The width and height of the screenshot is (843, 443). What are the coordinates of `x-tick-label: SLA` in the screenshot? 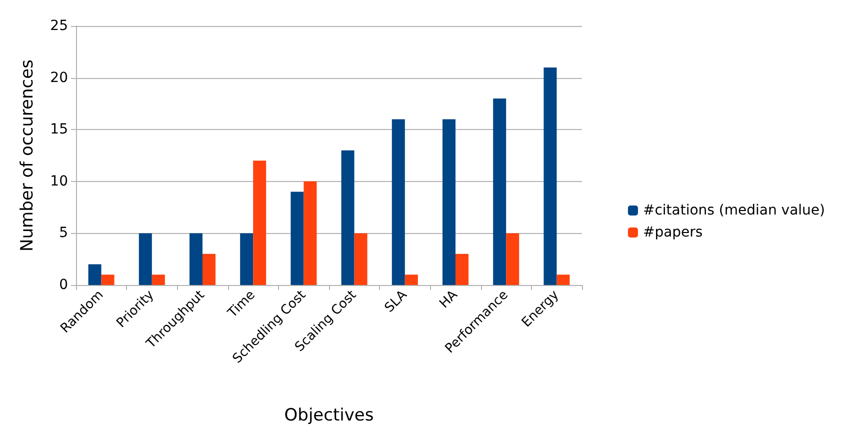 It's located at (396, 302).